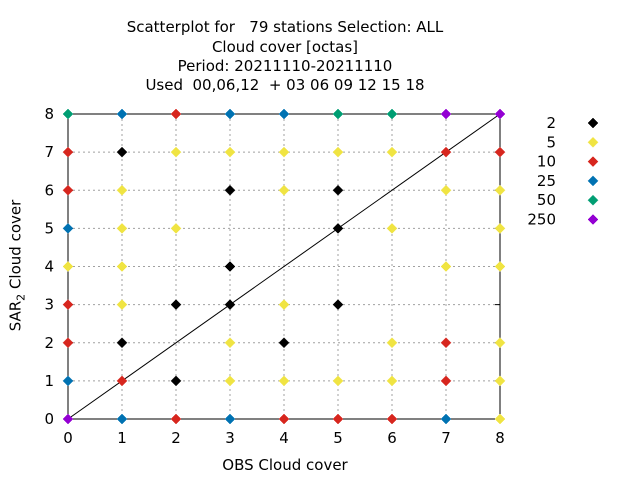 The image size is (640, 480). I want to click on legend-label: 250, so click(541, 220).